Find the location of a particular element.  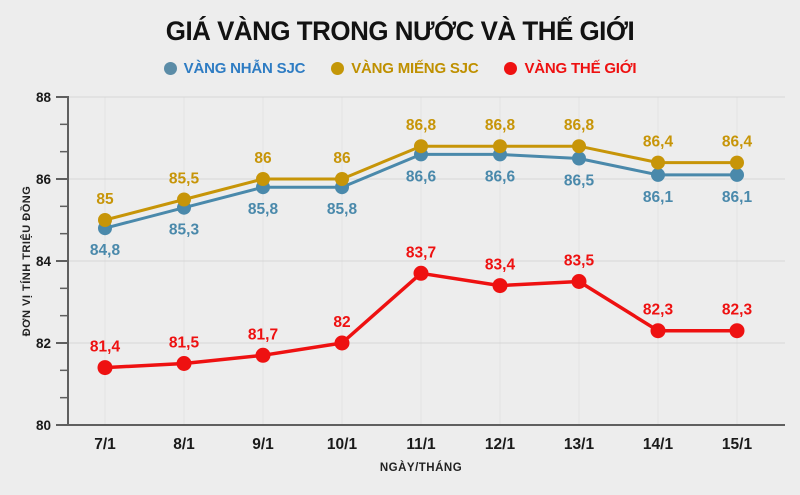

legend-item-vang-nhan-sjc: VÀNG NHẪN SJC is located at coordinates (234, 68).